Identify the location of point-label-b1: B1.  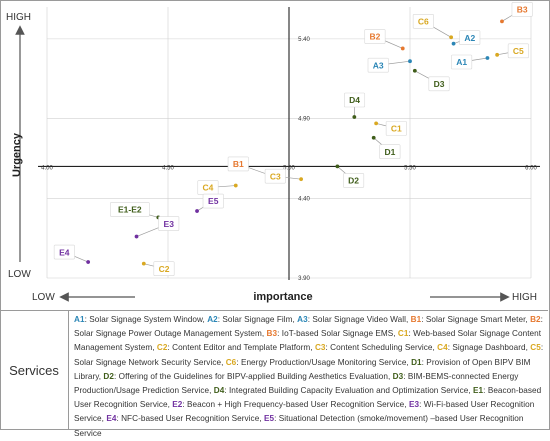
(238, 164).